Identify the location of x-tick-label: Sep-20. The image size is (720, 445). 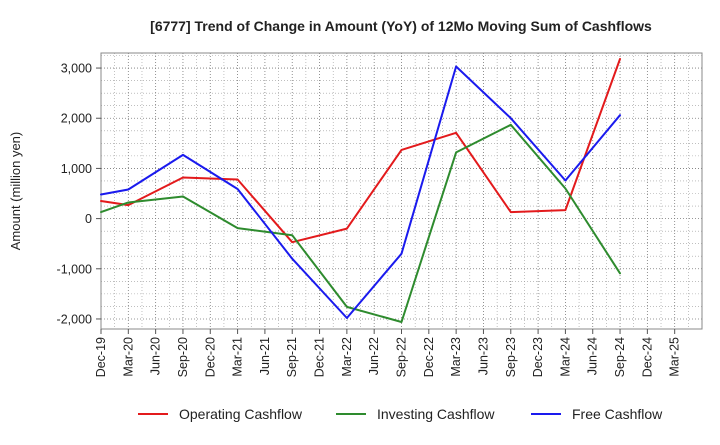
(183, 357).